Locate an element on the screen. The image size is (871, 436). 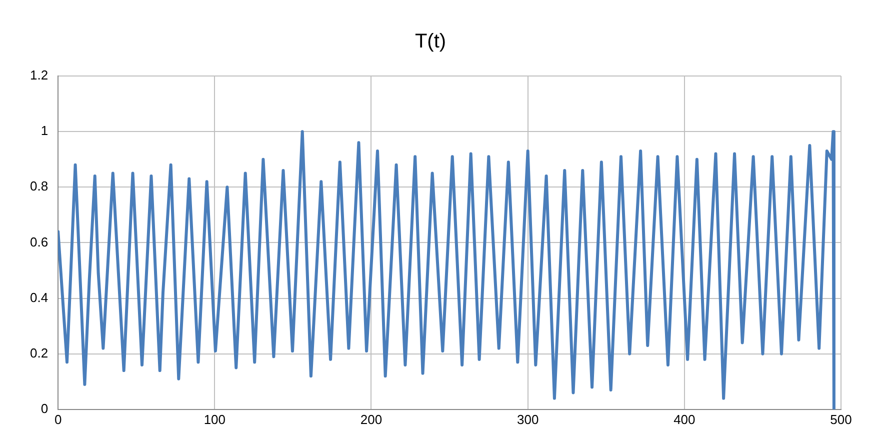
x-tick-label: 100 is located at coordinates (215, 419).